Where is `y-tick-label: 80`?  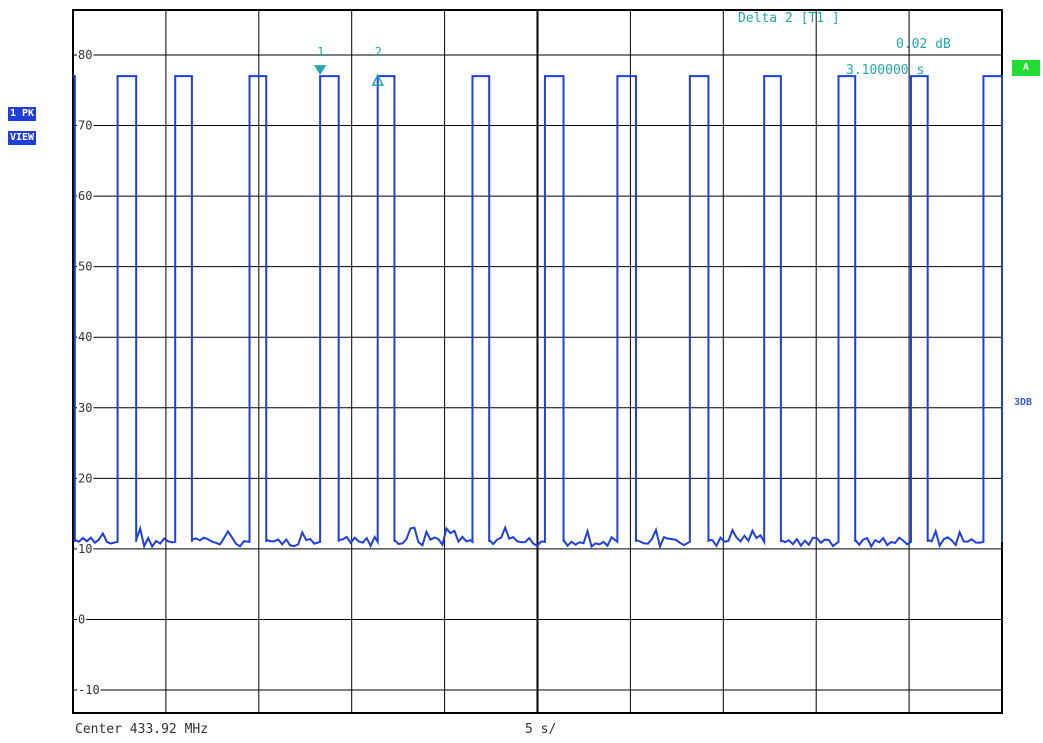 y-tick-label: 80 is located at coordinates (85, 55).